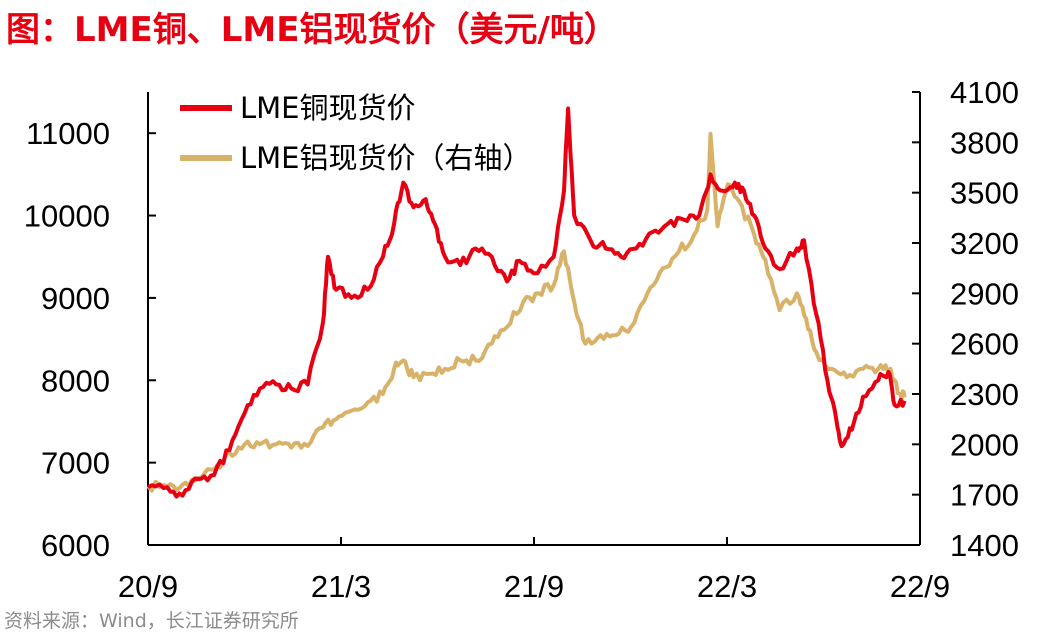 This screenshot has height=634, width=1044. I want to click on right-tick-label: 1400, so click(984, 545).